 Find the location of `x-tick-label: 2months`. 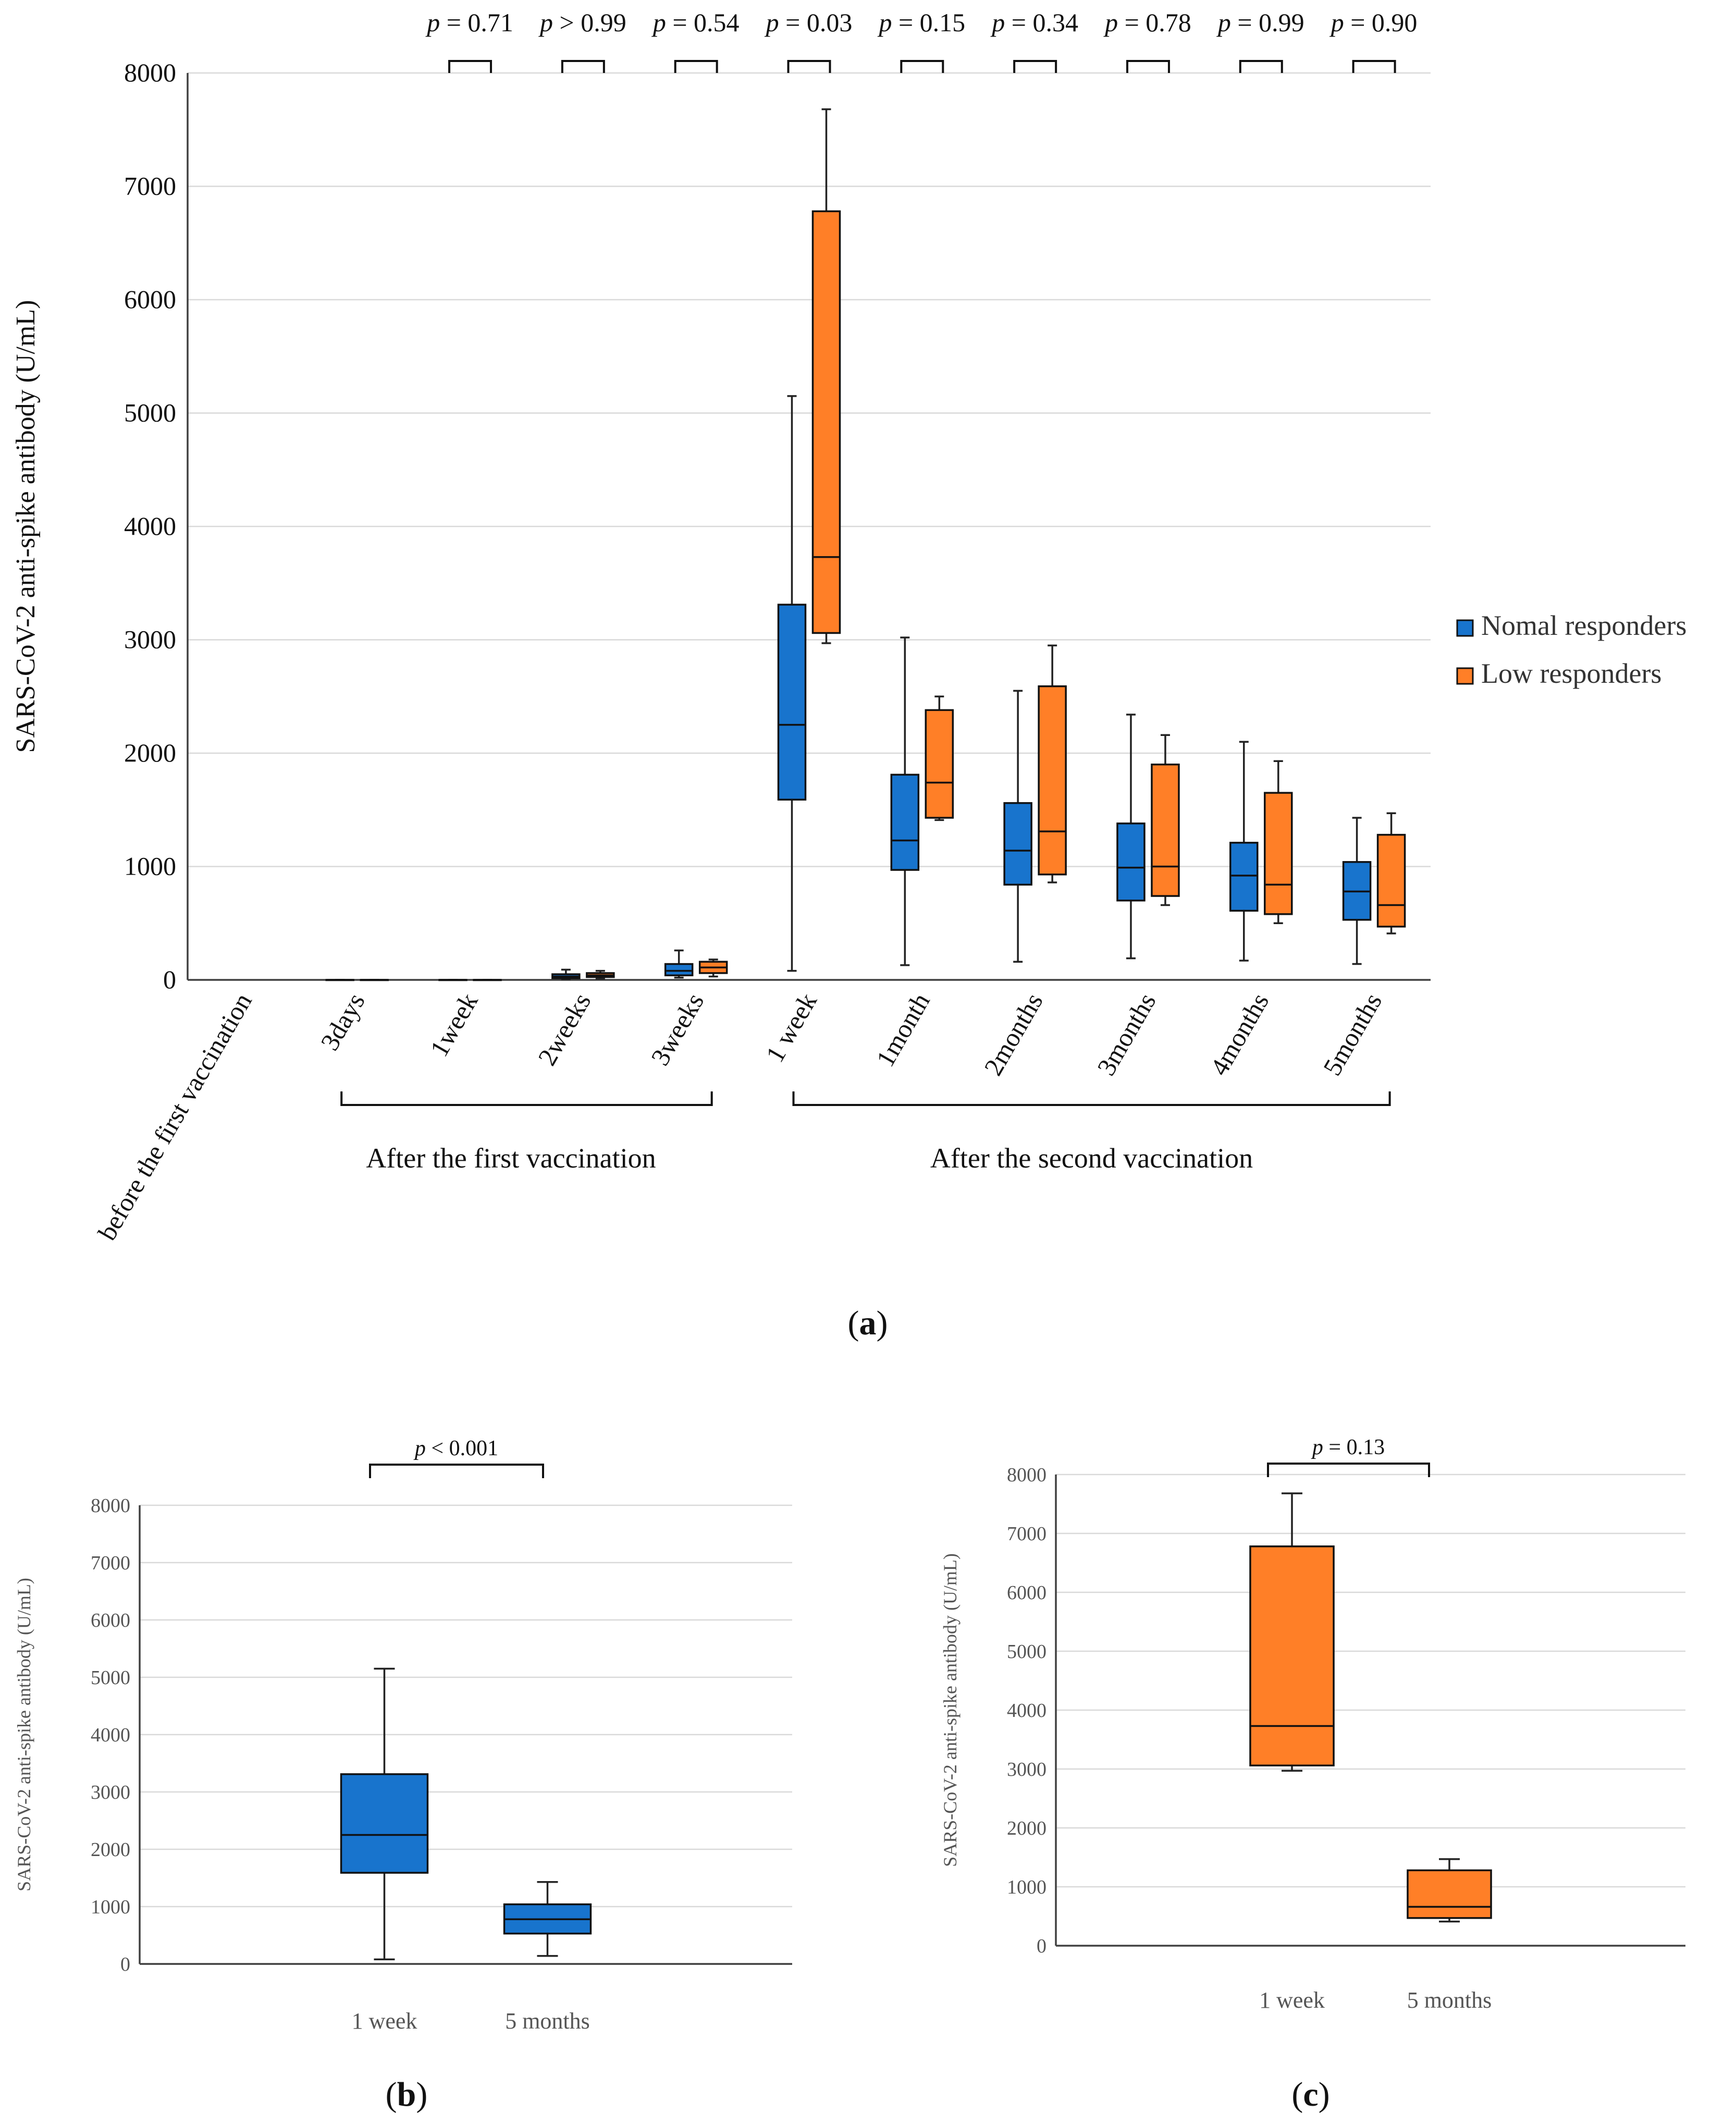

x-tick-label: 2months is located at coordinates (1013, 1034).